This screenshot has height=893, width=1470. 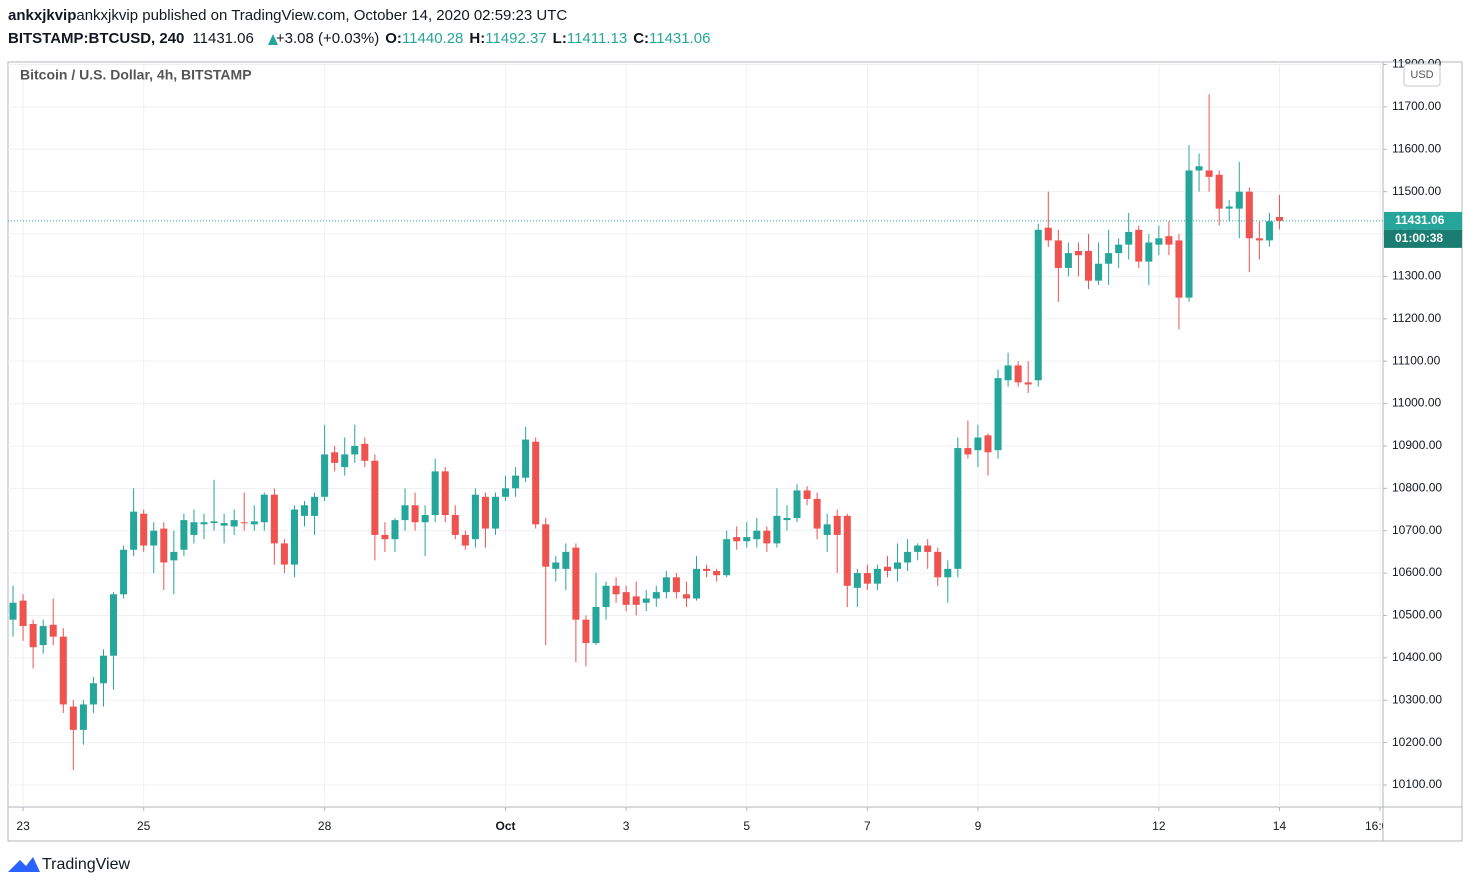 I want to click on series-title: Bitcoin / U.S. Dollar, 4h, BITSTAMP, so click(x=136, y=75).